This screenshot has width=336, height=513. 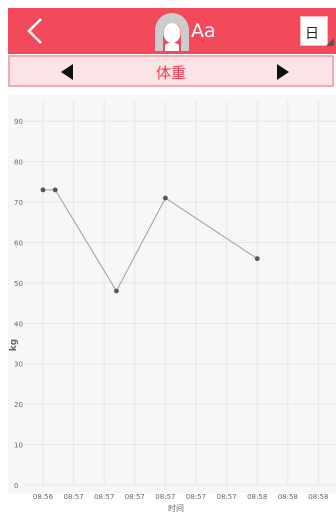 I want to click on dropdown-corner-icon, so click(x=330, y=42).